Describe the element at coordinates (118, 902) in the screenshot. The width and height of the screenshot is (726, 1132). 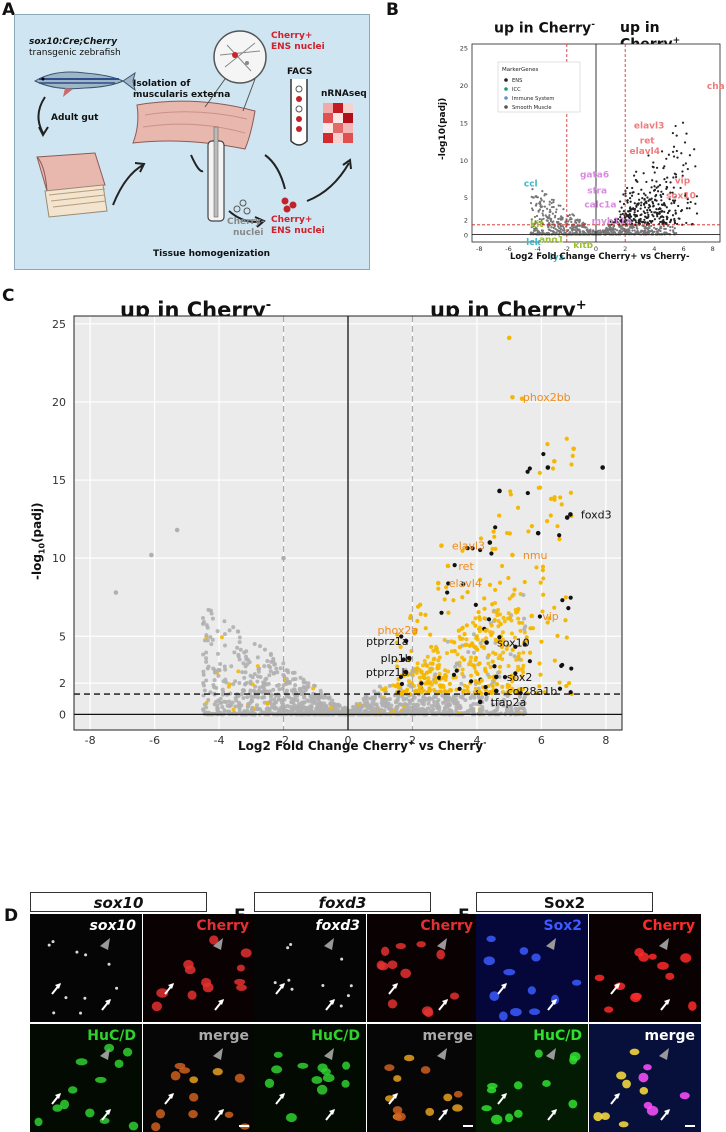
I see `d-header: sox10` at that location.